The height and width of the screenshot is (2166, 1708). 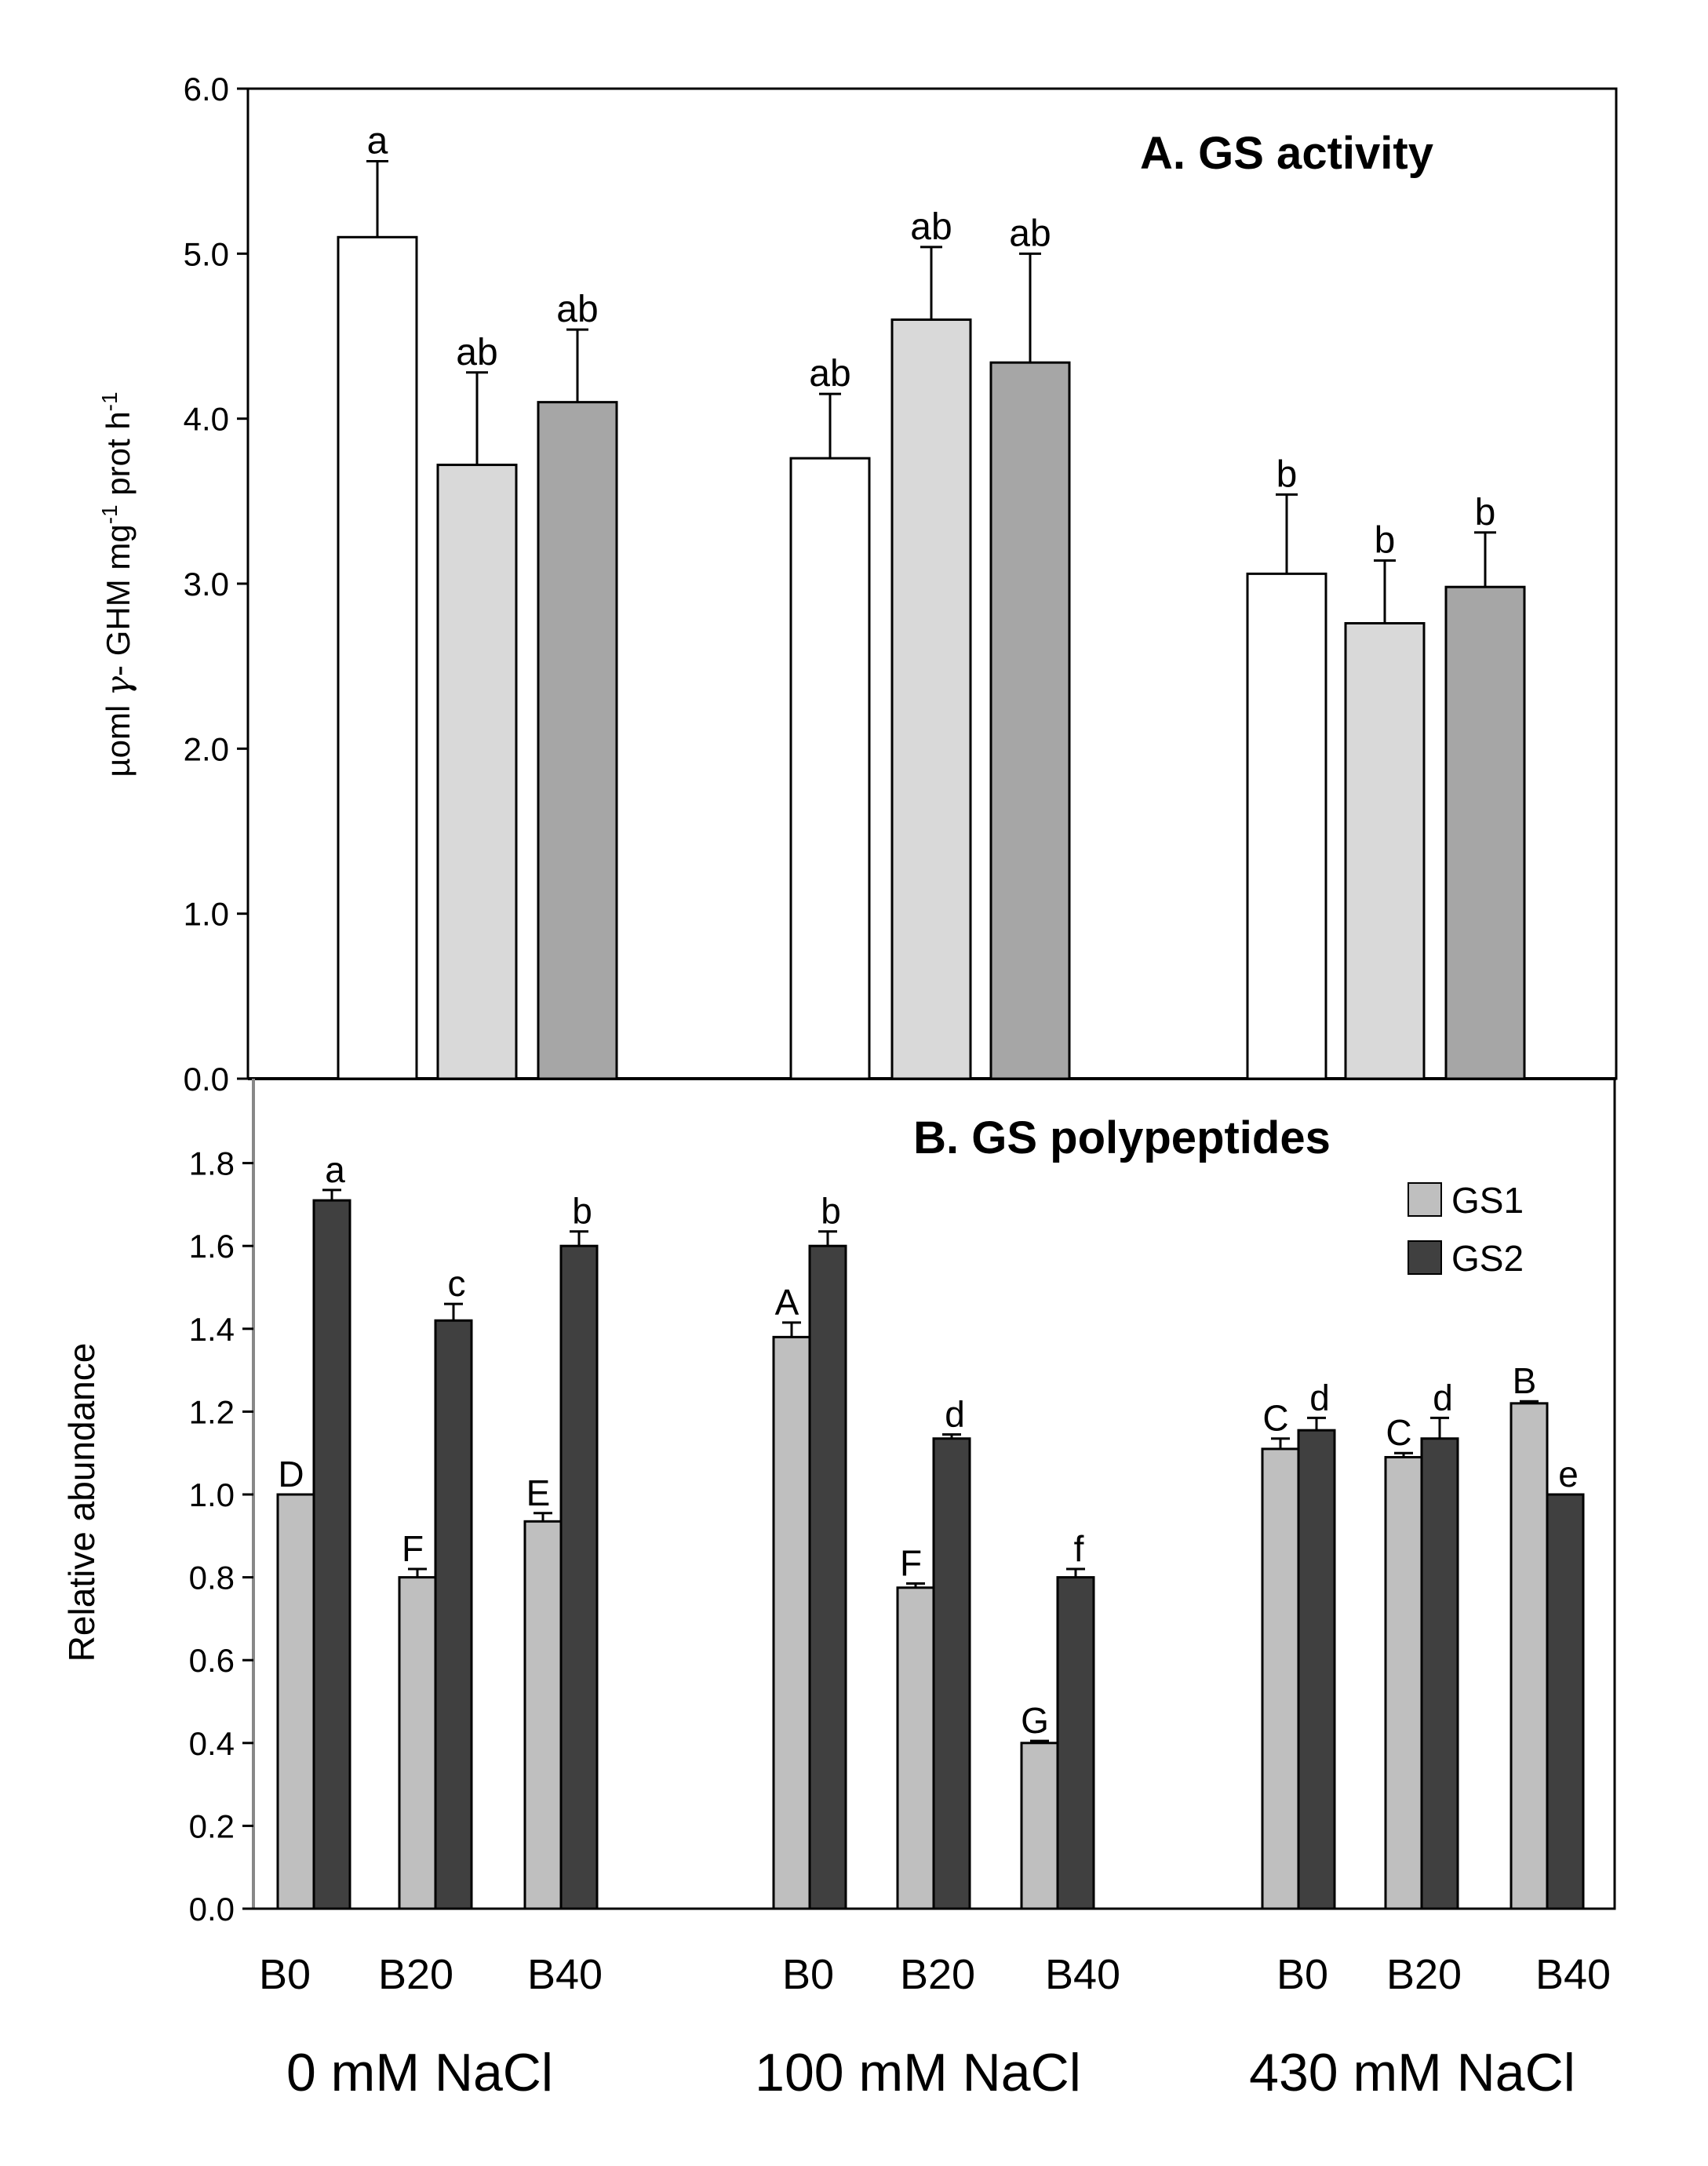 What do you see at coordinates (1568, 1474) in the screenshot?
I see `panel-b-significance-label: e` at bounding box center [1568, 1474].